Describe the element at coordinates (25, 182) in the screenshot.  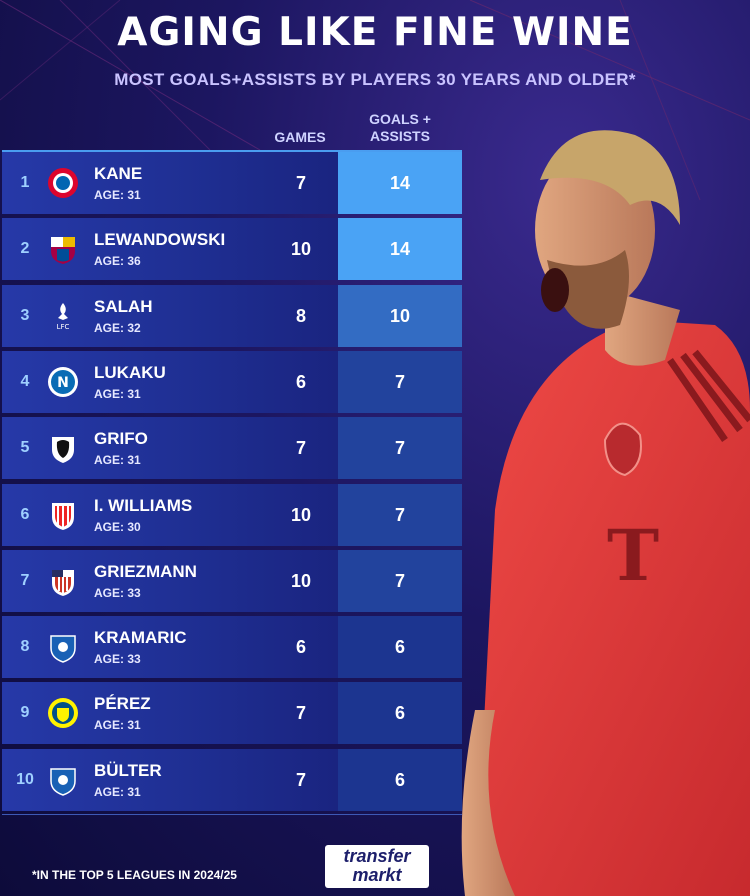
I see `rank-number: 1` at that location.